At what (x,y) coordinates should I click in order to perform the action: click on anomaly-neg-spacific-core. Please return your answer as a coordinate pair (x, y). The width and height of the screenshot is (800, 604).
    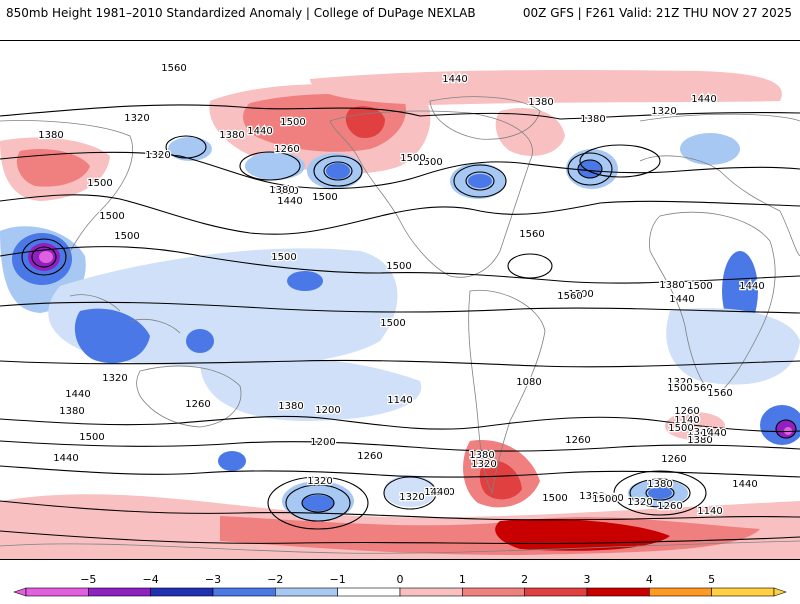
    Looking at the image, I should click on (318, 503).